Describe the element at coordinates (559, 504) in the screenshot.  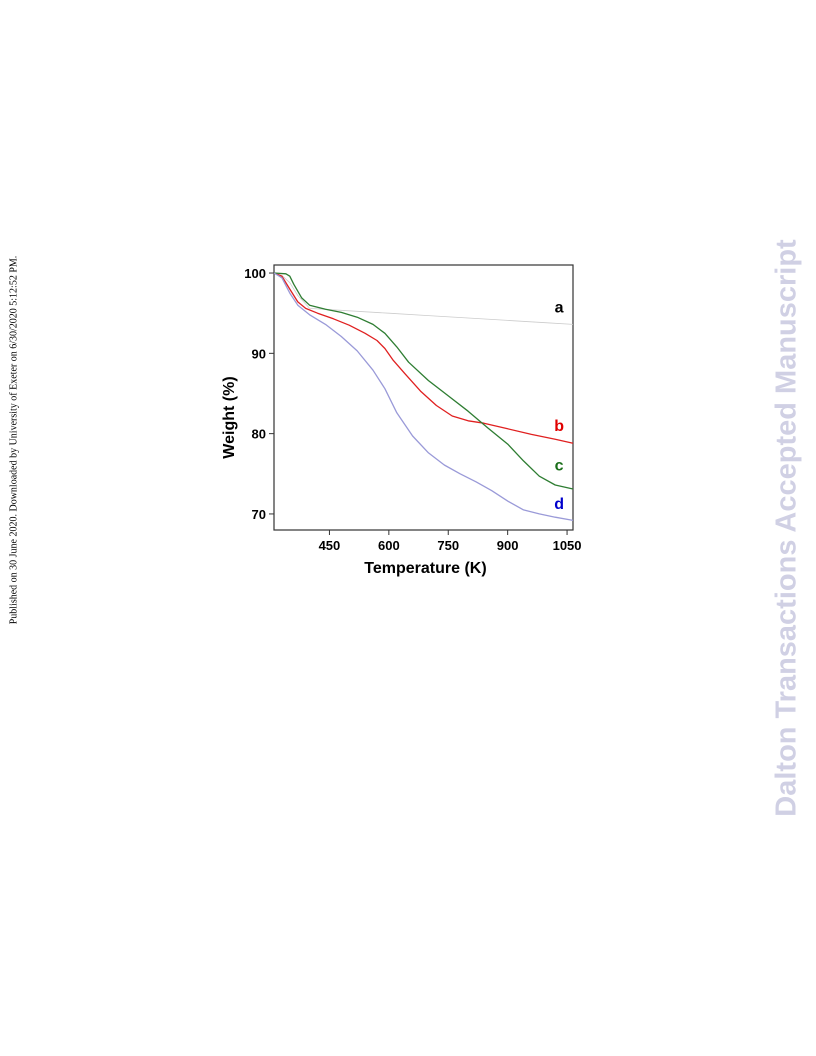
I see `series-d-label: d` at that location.